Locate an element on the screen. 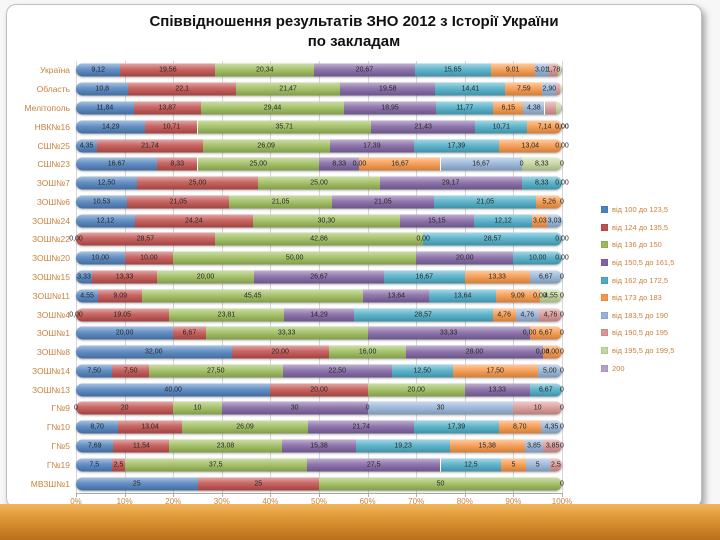  legend-item: 200 is located at coordinates (651, 368).